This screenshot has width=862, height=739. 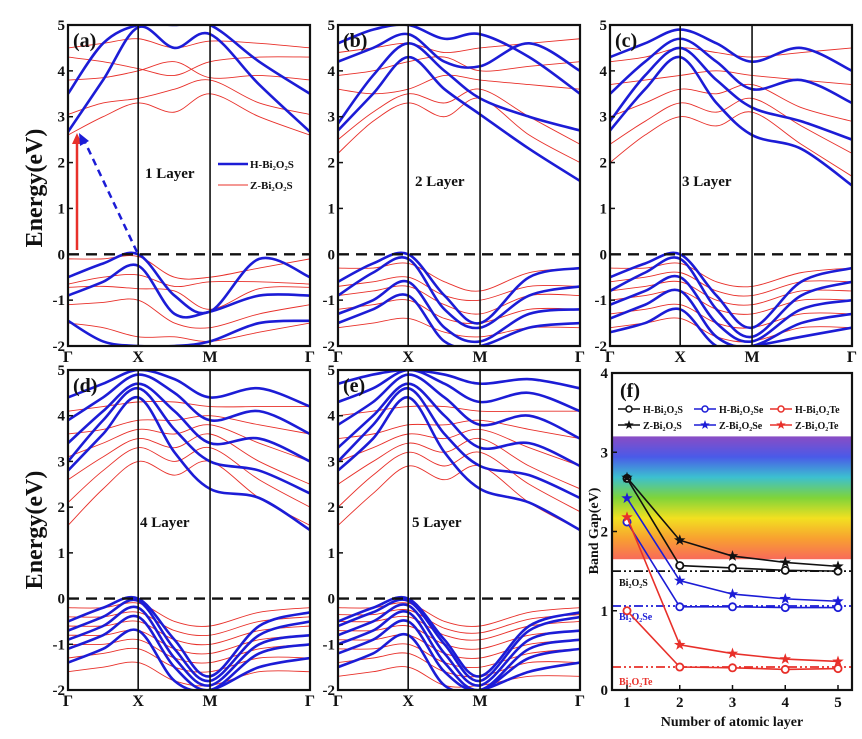 I want to click on visible-spectrum-band, so click(x=732, y=498).